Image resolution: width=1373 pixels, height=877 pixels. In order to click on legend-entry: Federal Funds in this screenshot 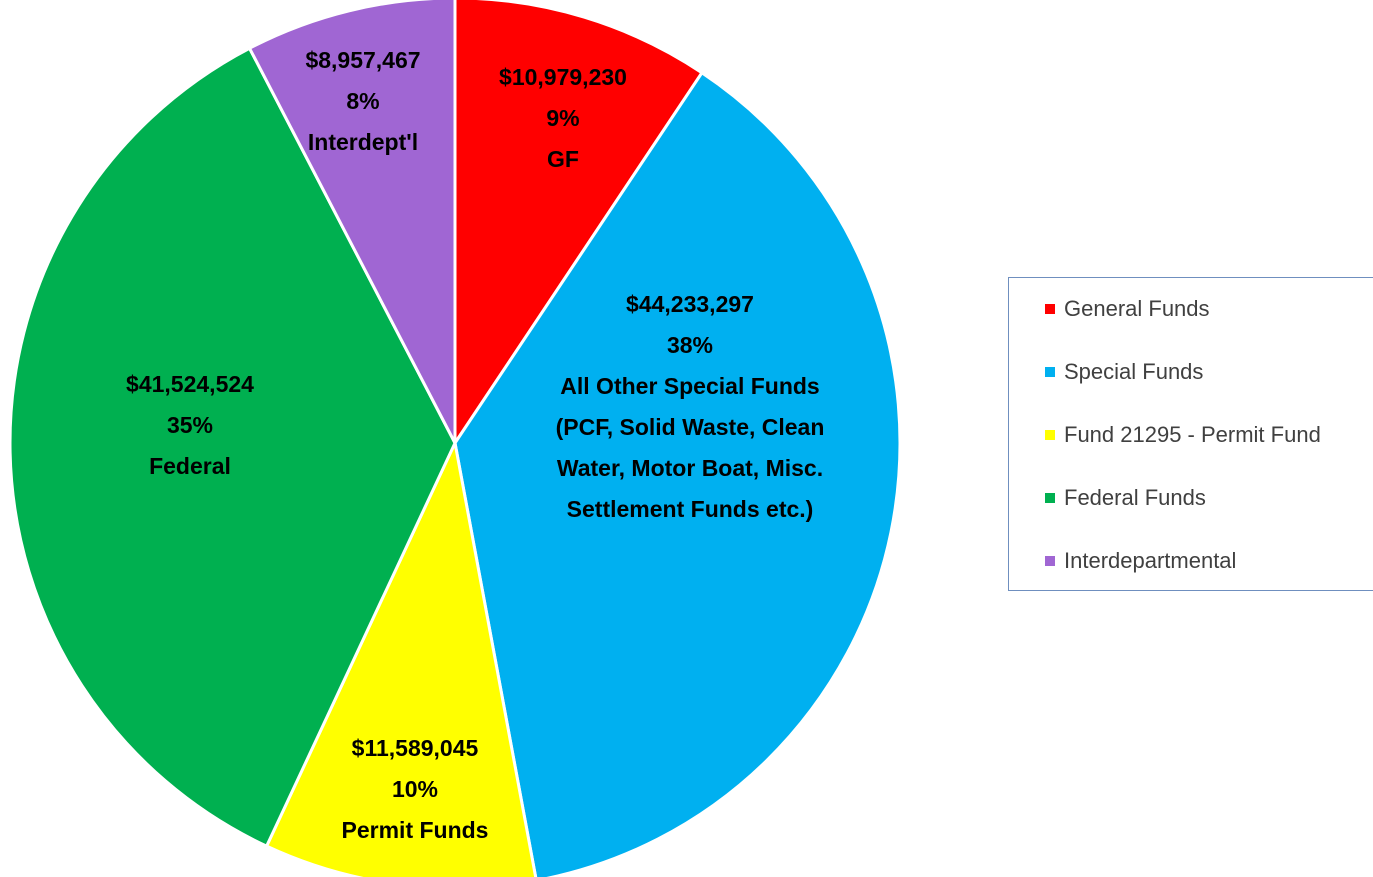, I will do `click(1125, 498)`.